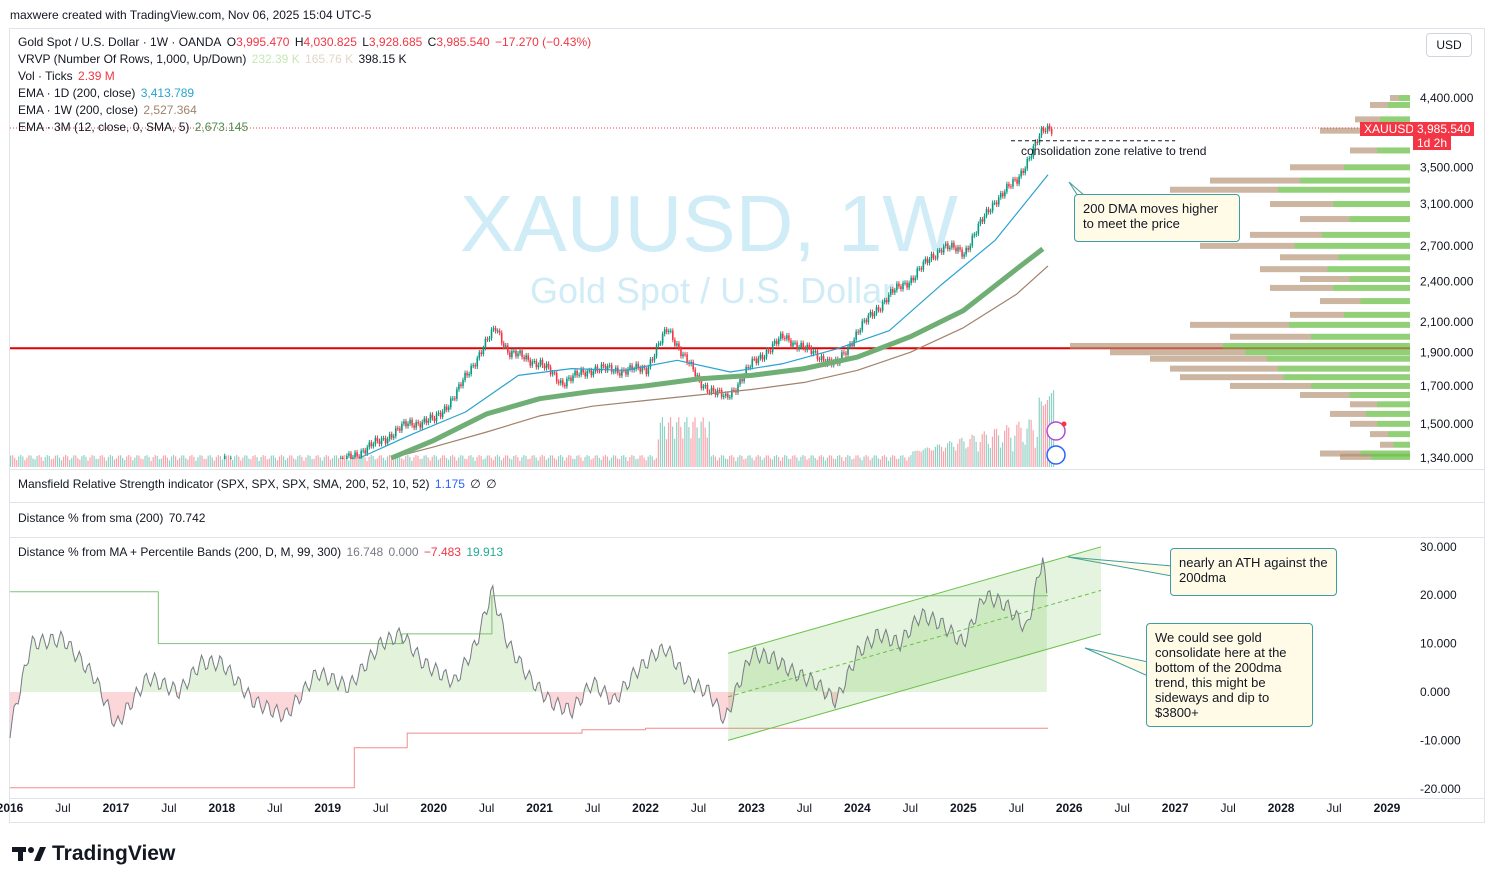 The height and width of the screenshot is (883, 1494). Describe the element at coordinates (112, 518) in the screenshot. I see `legend-distance-sma: Distance % from sma (200) 70.742` at that location.